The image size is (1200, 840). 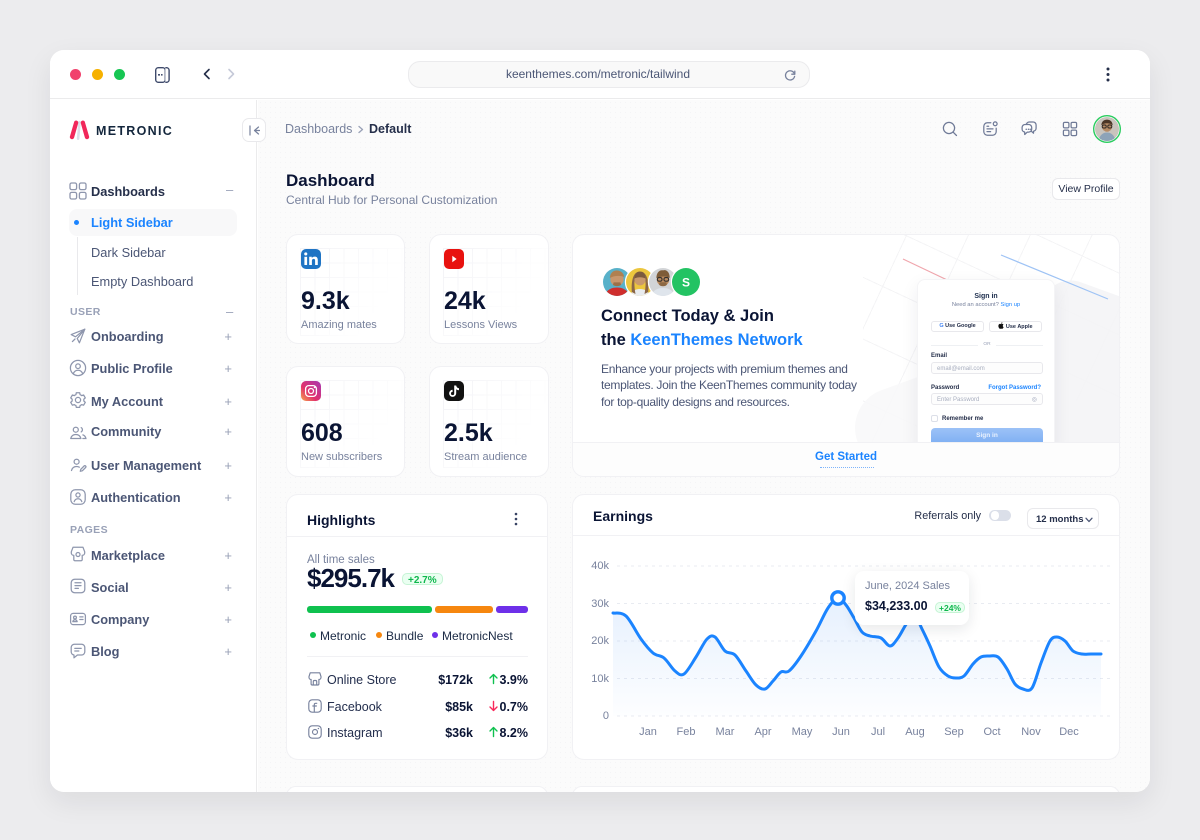 I want to click on svg-text: S, so click(x=686, y=283).